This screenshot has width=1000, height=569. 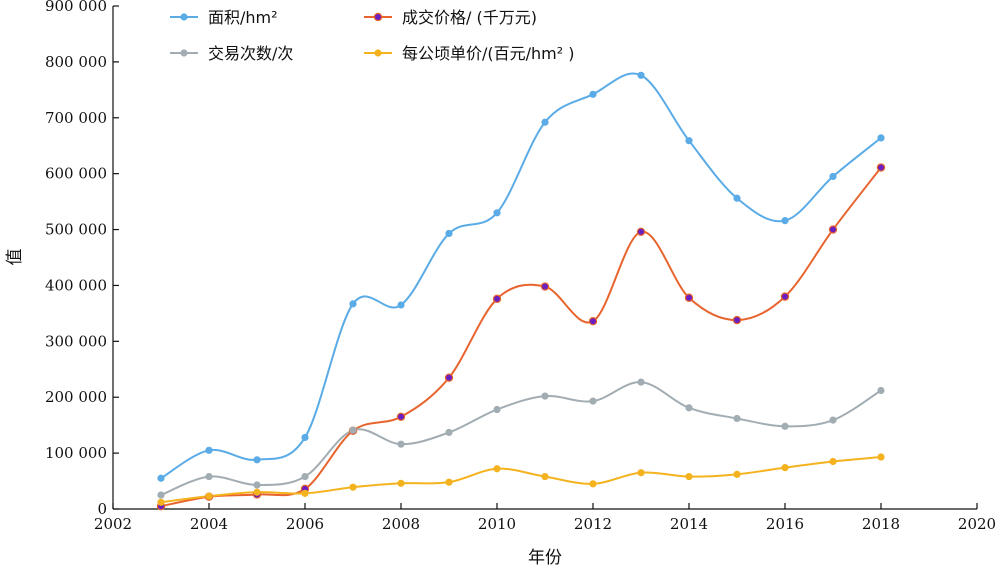 I want to click on y-tick-label: 700 000, so click(x=76, y=118).